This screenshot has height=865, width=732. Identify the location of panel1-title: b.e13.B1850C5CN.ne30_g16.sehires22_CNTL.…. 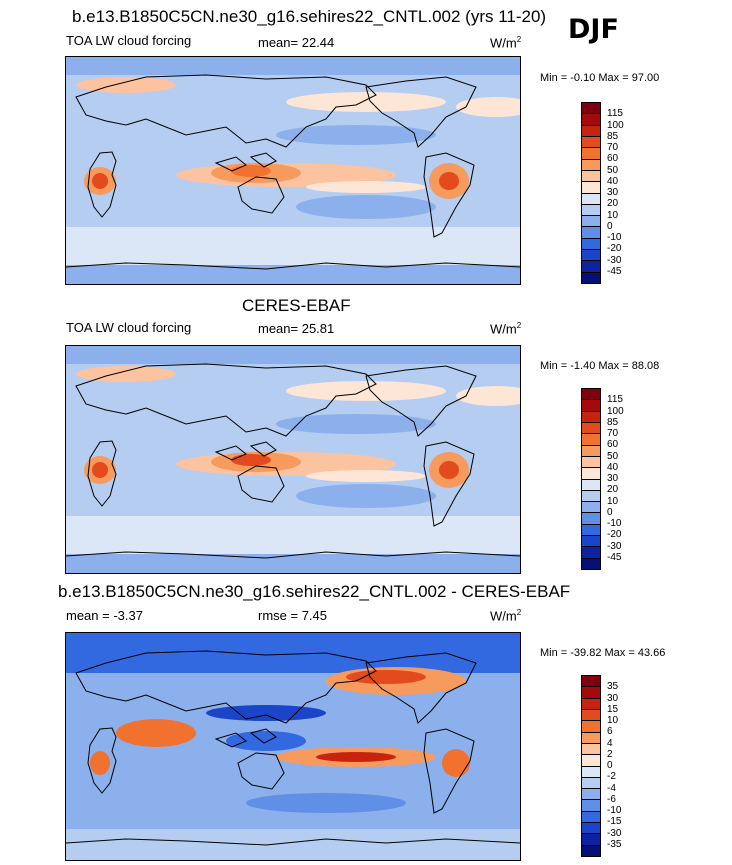
(309, 16).